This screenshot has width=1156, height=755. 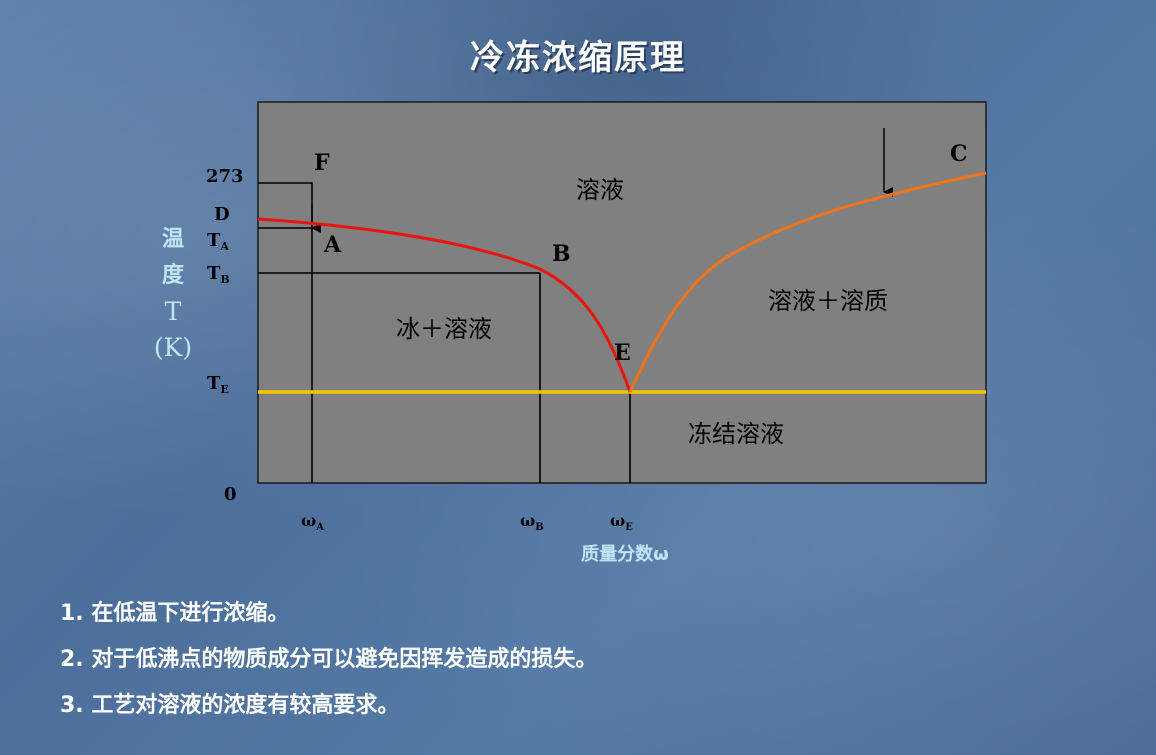 What do you see at coordinates (600, 190) in the screenshot?
I see `region-solution: 溶液` at bounding box center [600, 190].